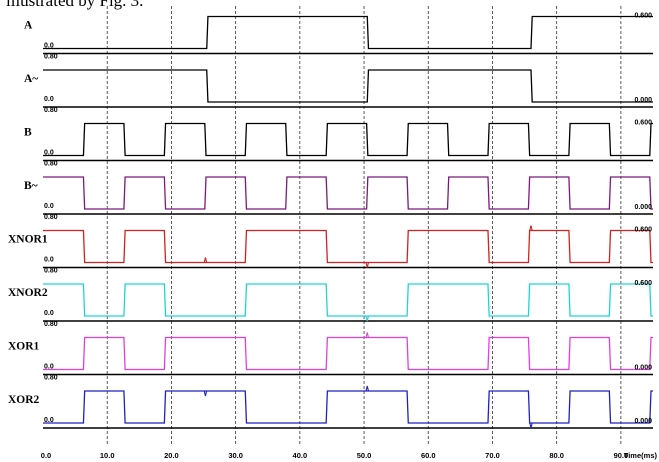 This screenshot has width=659, height=462. I want to click on signal-name: XOR2, so click(24, 400).